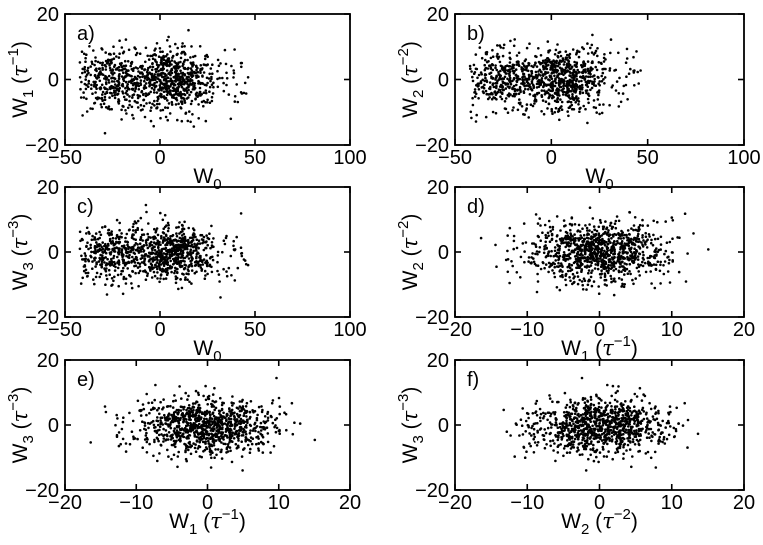 The image size is (763, 545). What do you see at coordinates (476, 207) in the screenshot?
I see `panel-letter: d)` at bounding box center [476, 207].